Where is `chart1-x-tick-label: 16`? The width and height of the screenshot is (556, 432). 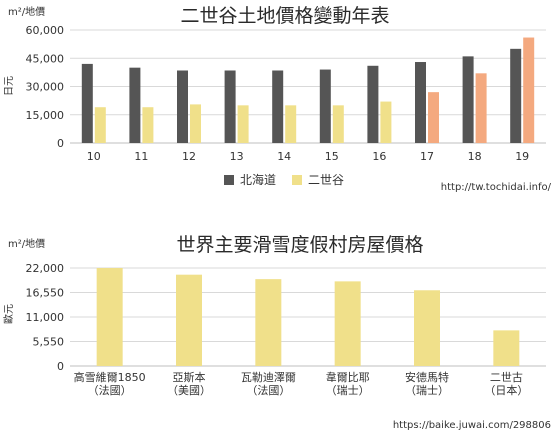 chart1-x-tick-label: 16 is located at coordinates (379, 156).